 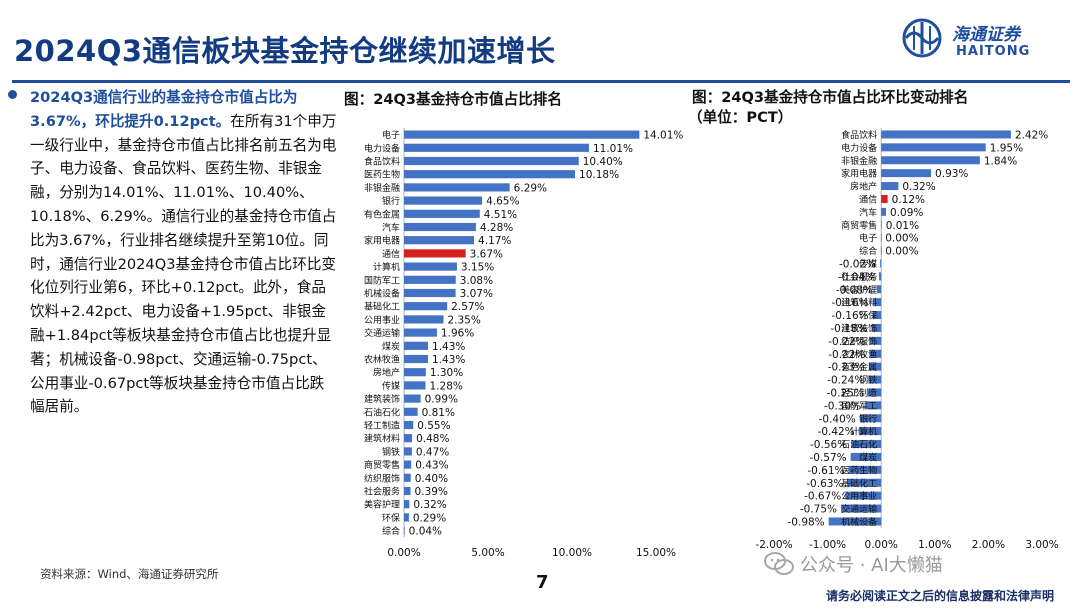 I want to click on axis-tick-label: 3.00%, so click(x=1041, y=545).